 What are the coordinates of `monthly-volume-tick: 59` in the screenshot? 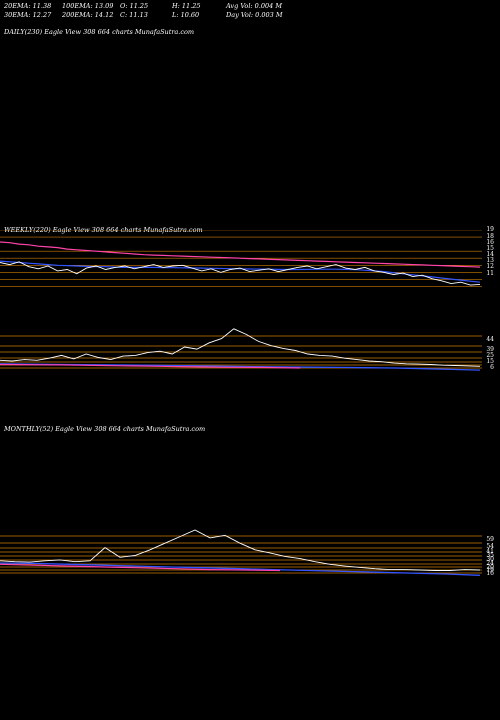 It's located at (490, 539).